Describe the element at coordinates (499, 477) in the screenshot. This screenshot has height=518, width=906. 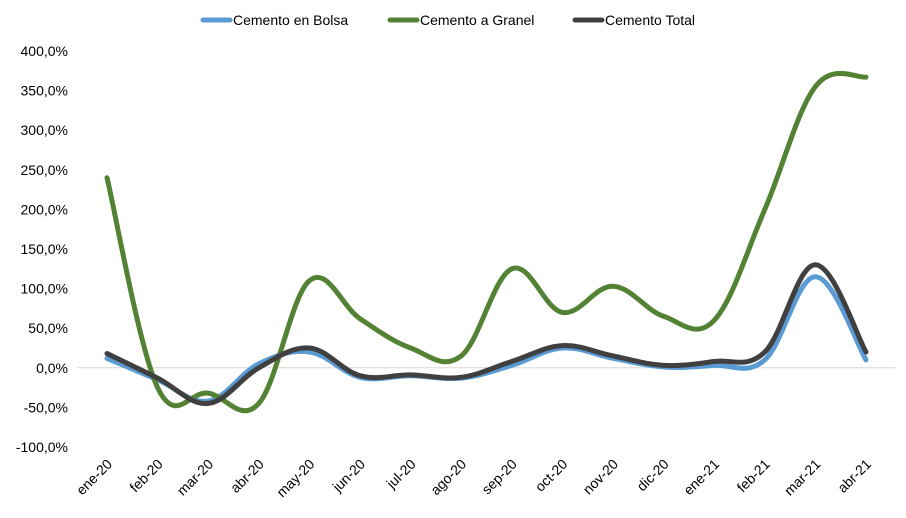
I see `x-tick-label: sep-20` at that location.